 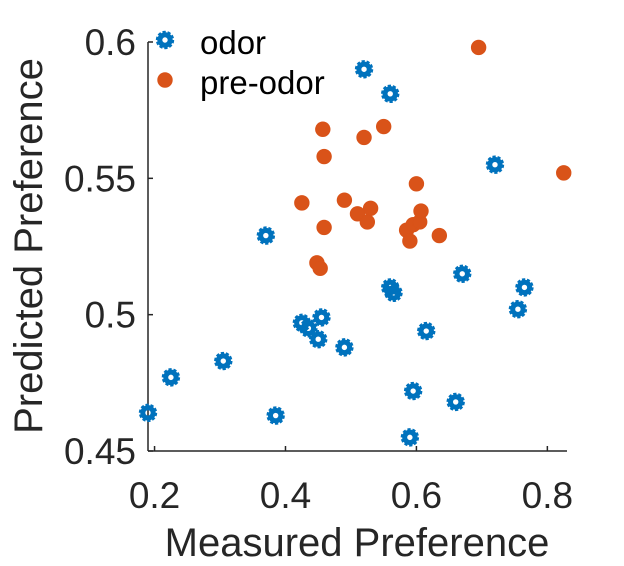 I want to click on legend-marker-icon-ring, so click(x=165, y=40).